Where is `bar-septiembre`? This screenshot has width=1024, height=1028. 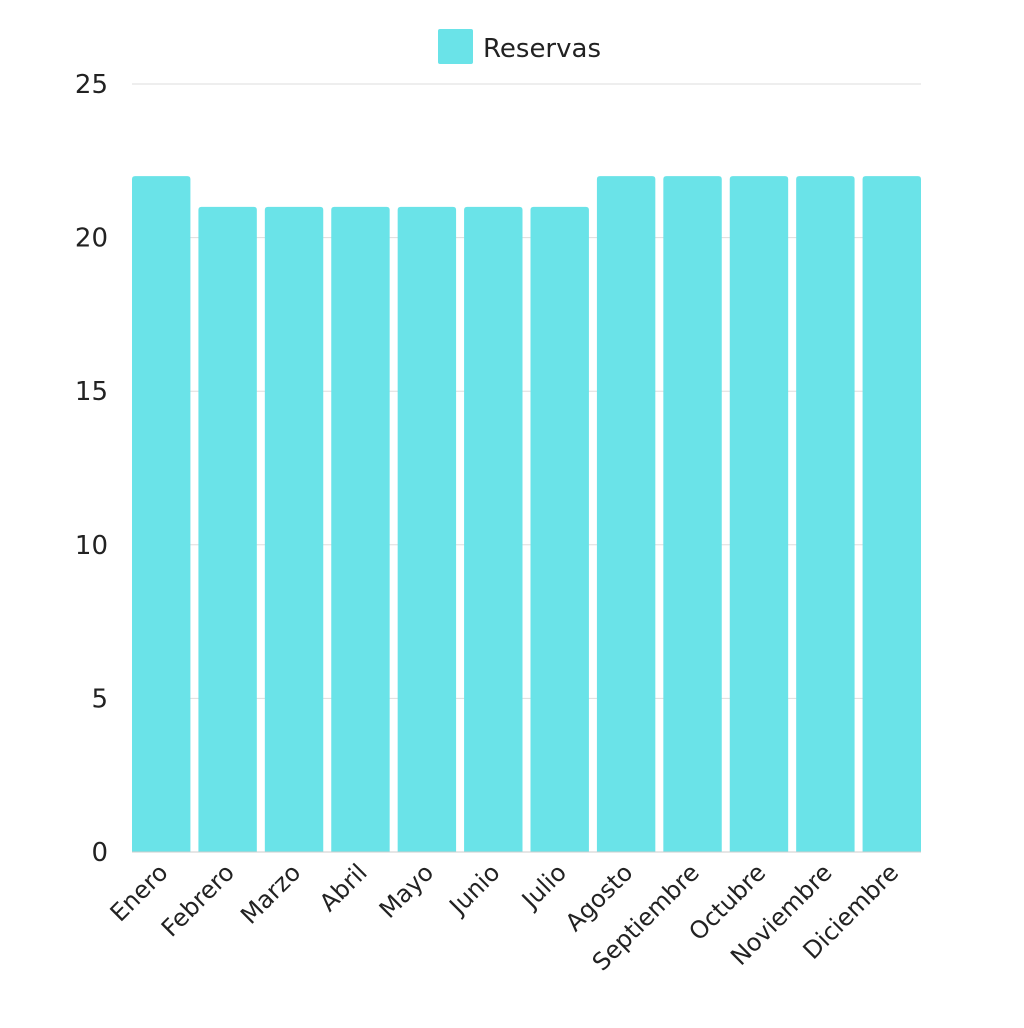 bar-septiembre is located at coordinates (692, 514).